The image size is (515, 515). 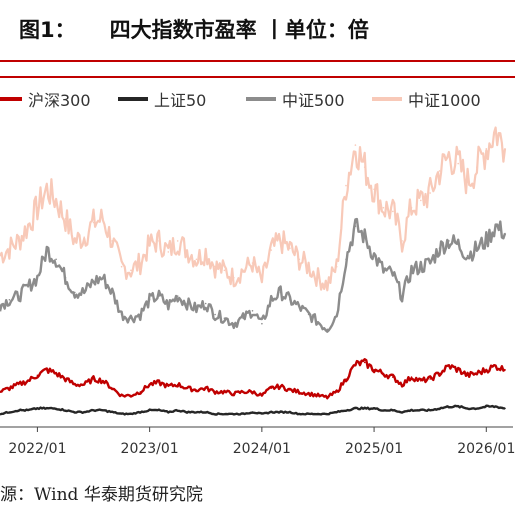 I want to click on legend-label-sz50: 上证50, so click(x=180, y=100).